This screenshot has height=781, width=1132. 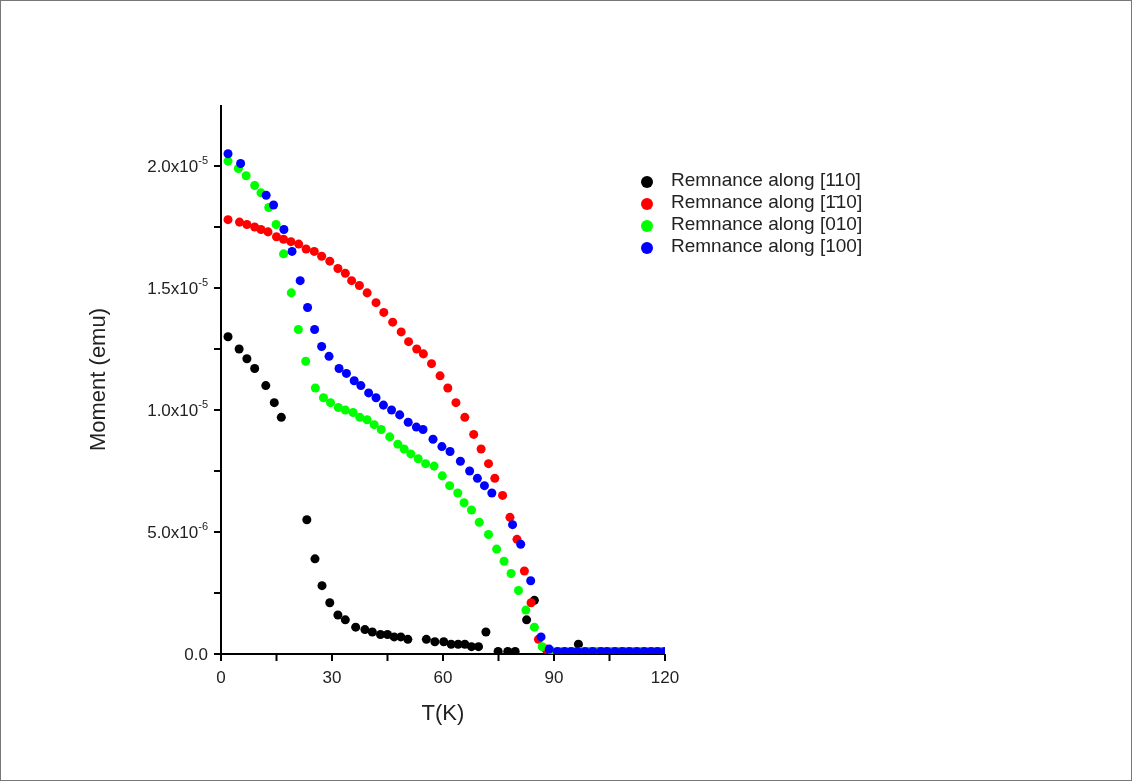 I want to click on x-tick-label: 30, so click(x=332, y=677).